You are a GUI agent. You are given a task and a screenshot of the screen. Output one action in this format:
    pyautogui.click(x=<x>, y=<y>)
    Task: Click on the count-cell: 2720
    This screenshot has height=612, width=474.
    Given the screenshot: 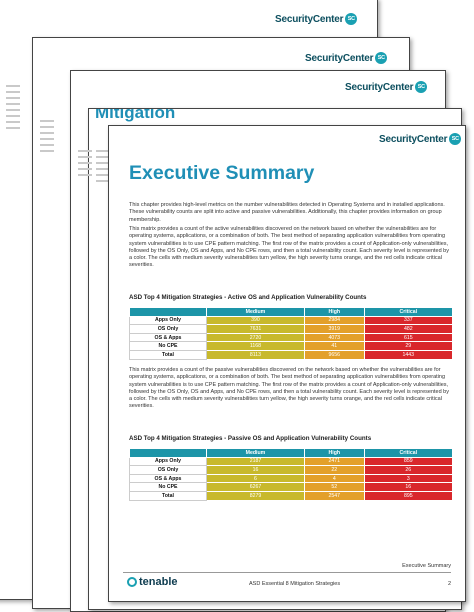 What is the action you would take?
    pyautogui.click(x=255, y=337)
    